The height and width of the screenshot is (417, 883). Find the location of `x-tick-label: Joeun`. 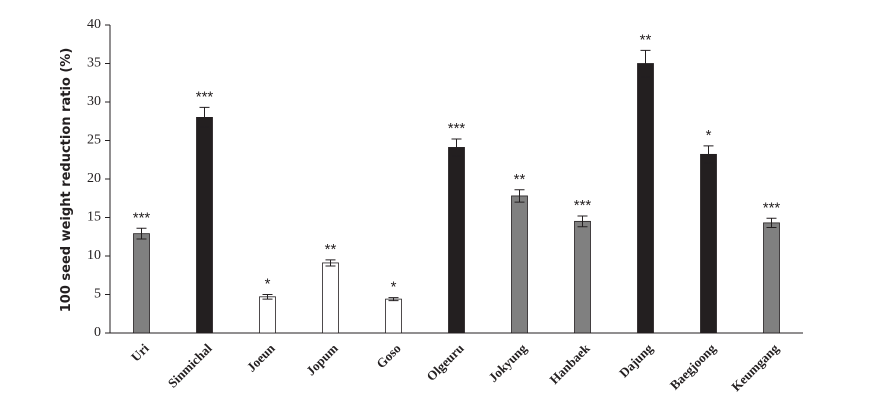

x-tick-label: Joeun is located at coordinates (261, 357).